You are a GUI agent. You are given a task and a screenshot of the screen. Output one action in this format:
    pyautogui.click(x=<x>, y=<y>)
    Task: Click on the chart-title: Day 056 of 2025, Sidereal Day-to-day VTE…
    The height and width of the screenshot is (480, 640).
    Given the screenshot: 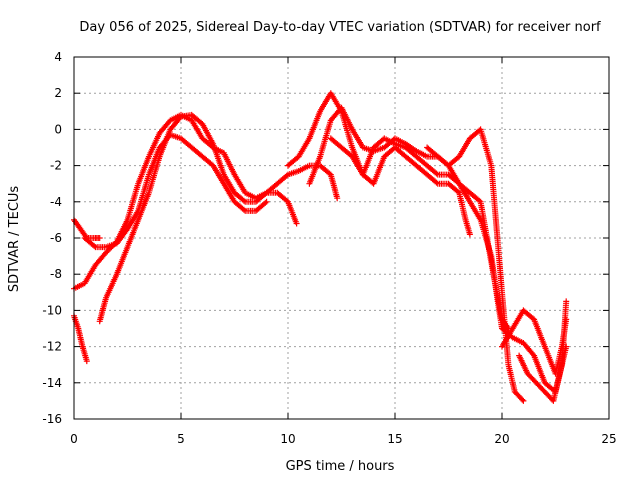 What is the action you would take?
    pyautogui.click(x=340, y=27)
    